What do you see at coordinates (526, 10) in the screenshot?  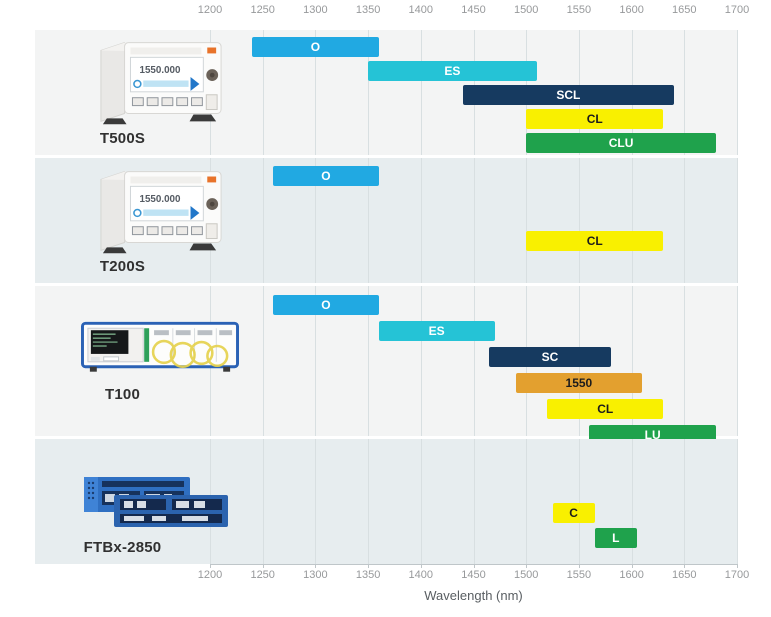 I see `top-axis-tick-label: 1500` at bounding box center [526, 10].